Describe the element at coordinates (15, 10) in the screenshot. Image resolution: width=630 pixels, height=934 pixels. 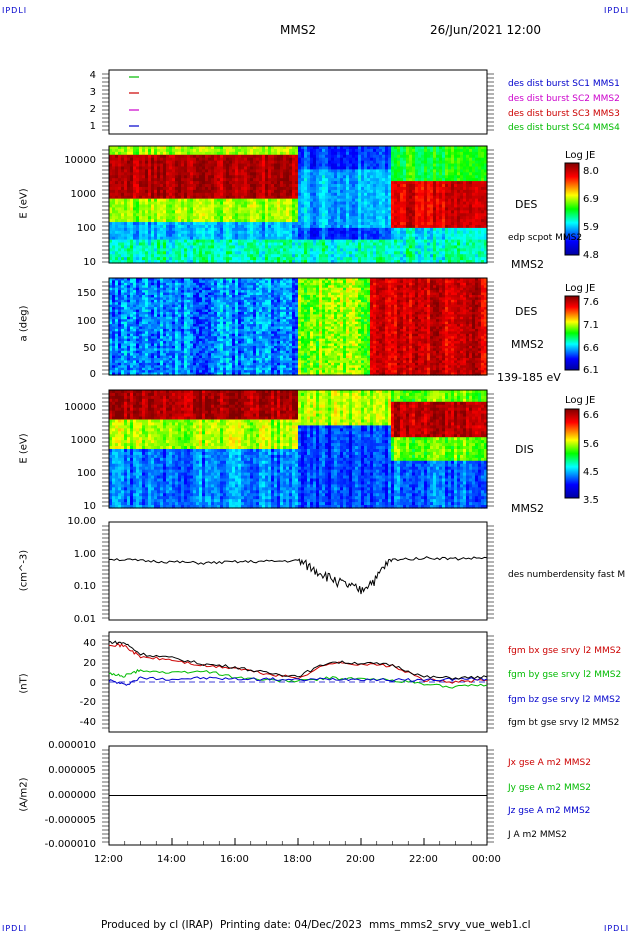
I see `corner-label-top-left: IPDLI` at that location.